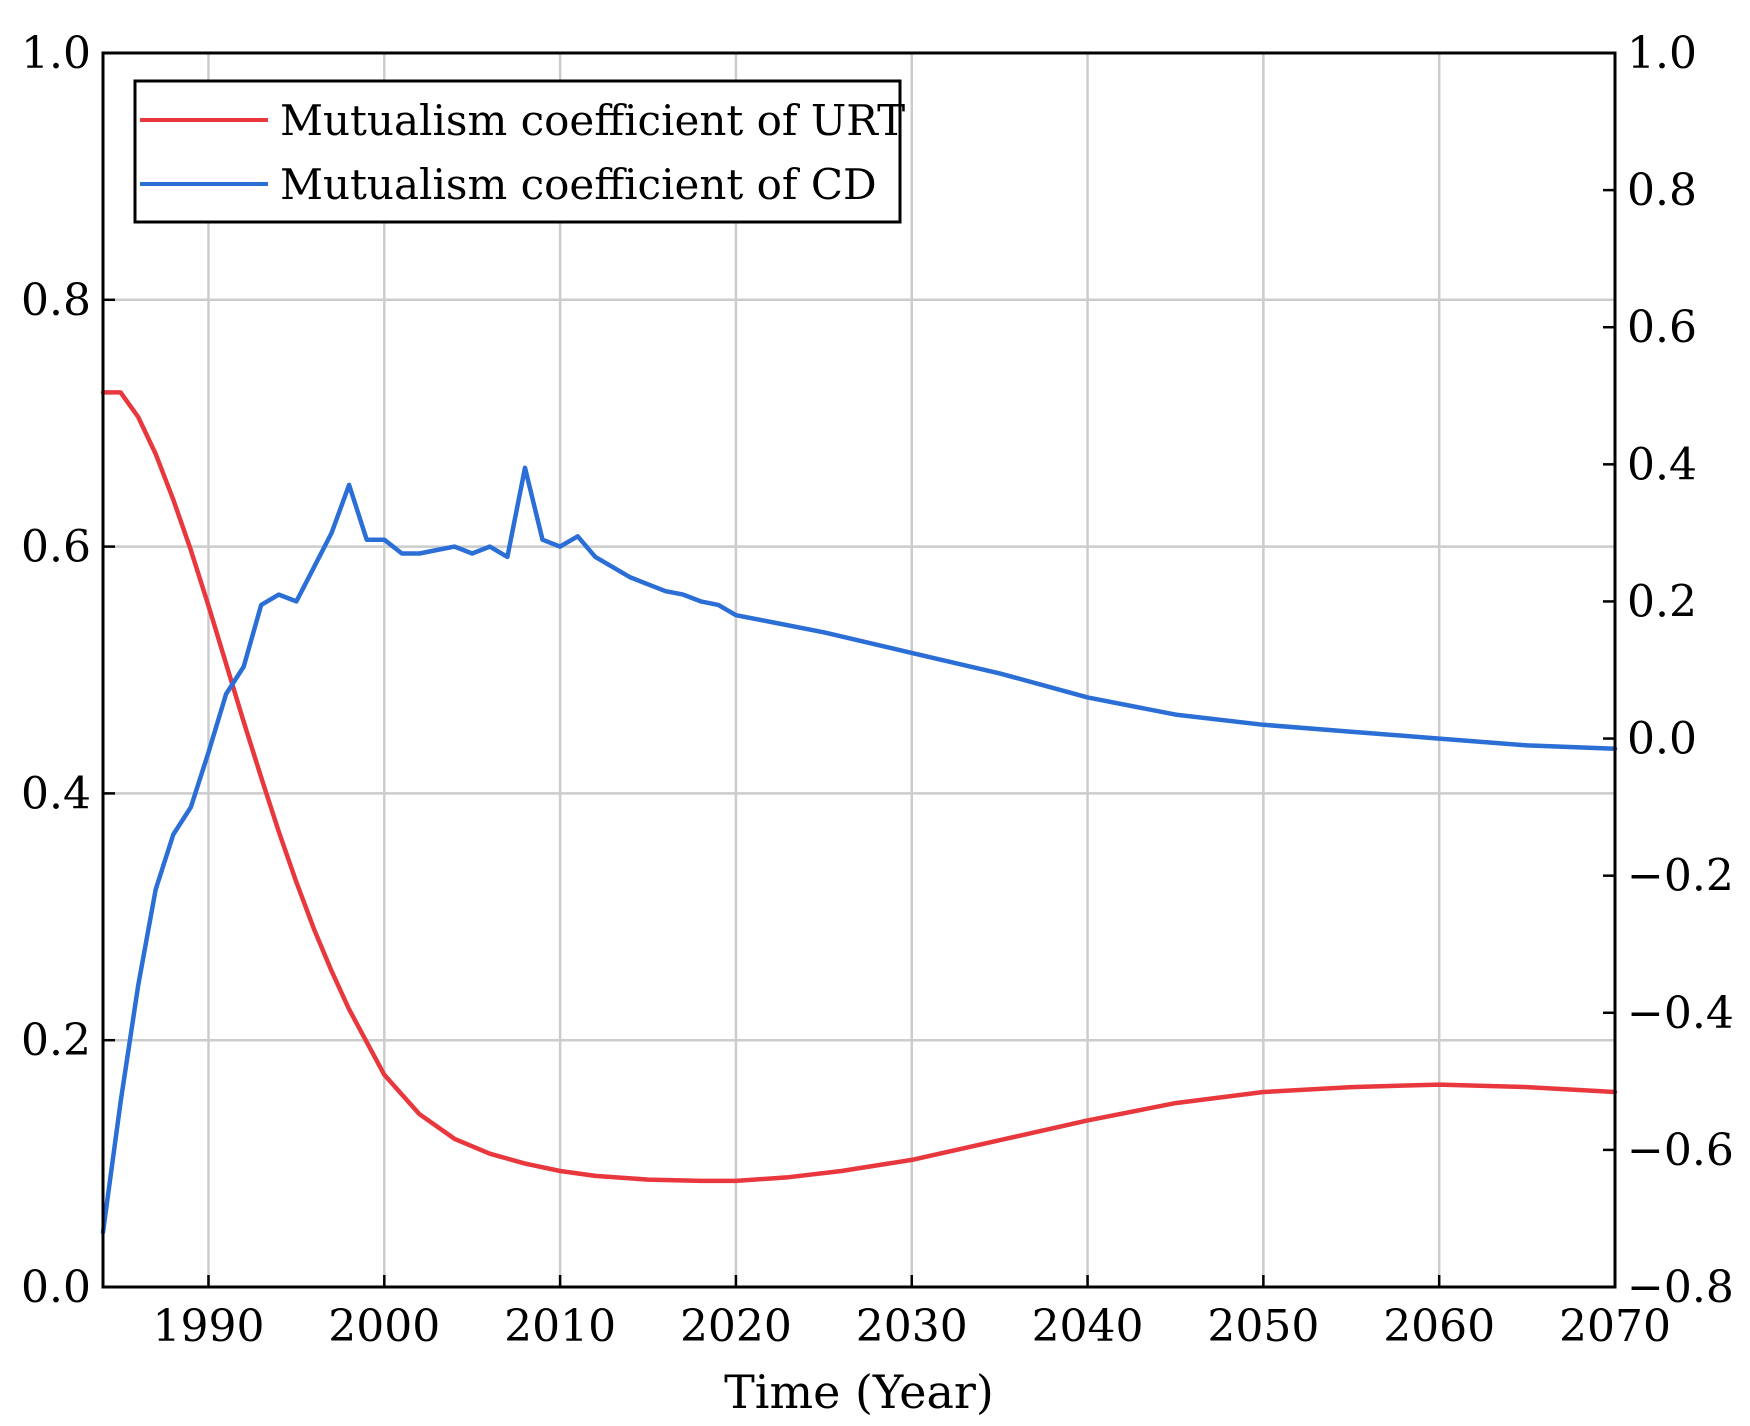 Image resolution: width=1750 pixels, height=1426 pixels. I want to click on y-tick-label: 0.6, so click(56, 547).